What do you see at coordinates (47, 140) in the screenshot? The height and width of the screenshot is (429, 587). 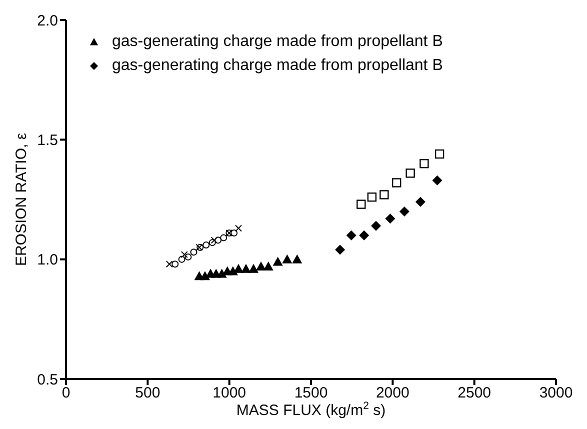 I see `y-tick-label: 1.5` at bounding box center [47, 140].